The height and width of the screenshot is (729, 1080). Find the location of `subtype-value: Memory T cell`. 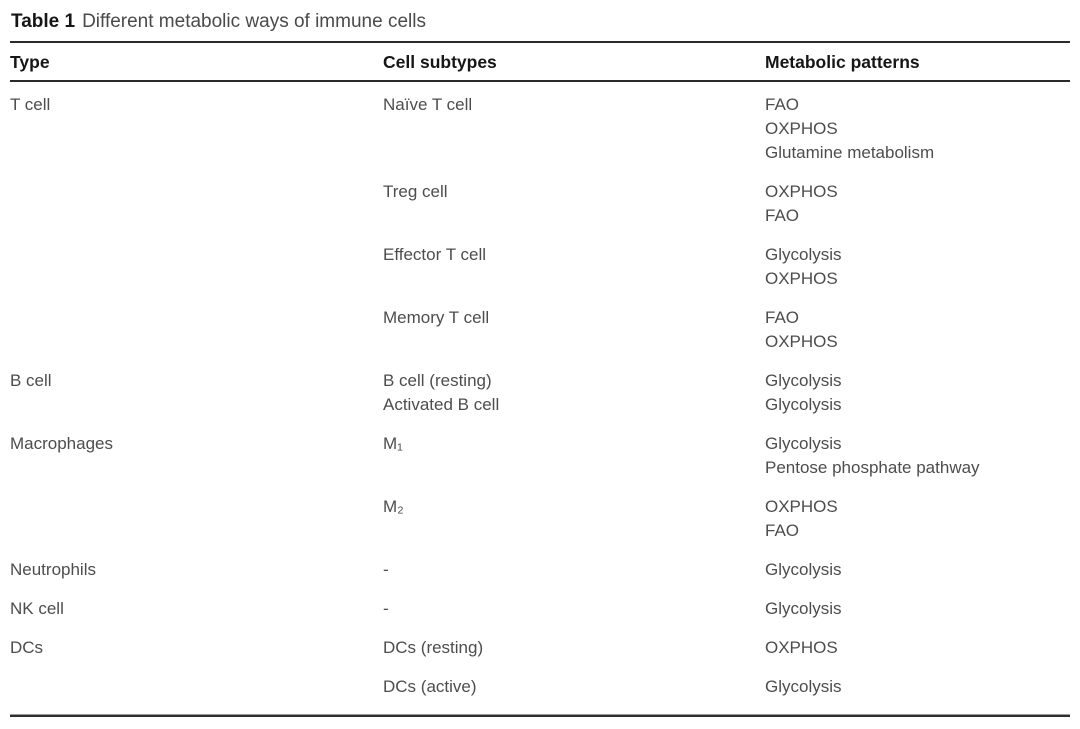

subtype-value: Memory T cell is located at coordinates (436, 317).